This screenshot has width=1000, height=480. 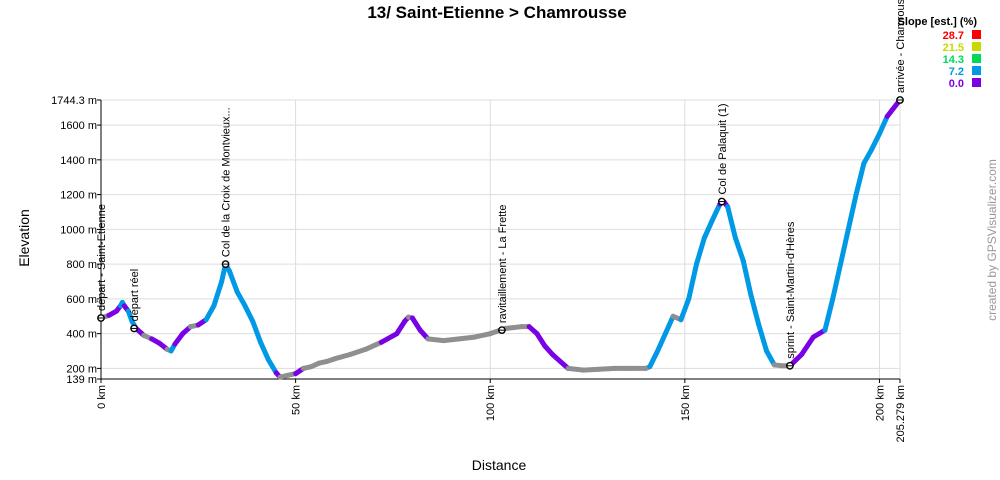 I want to click on y-tick-label: 600 m, so click(x=81, y=300).